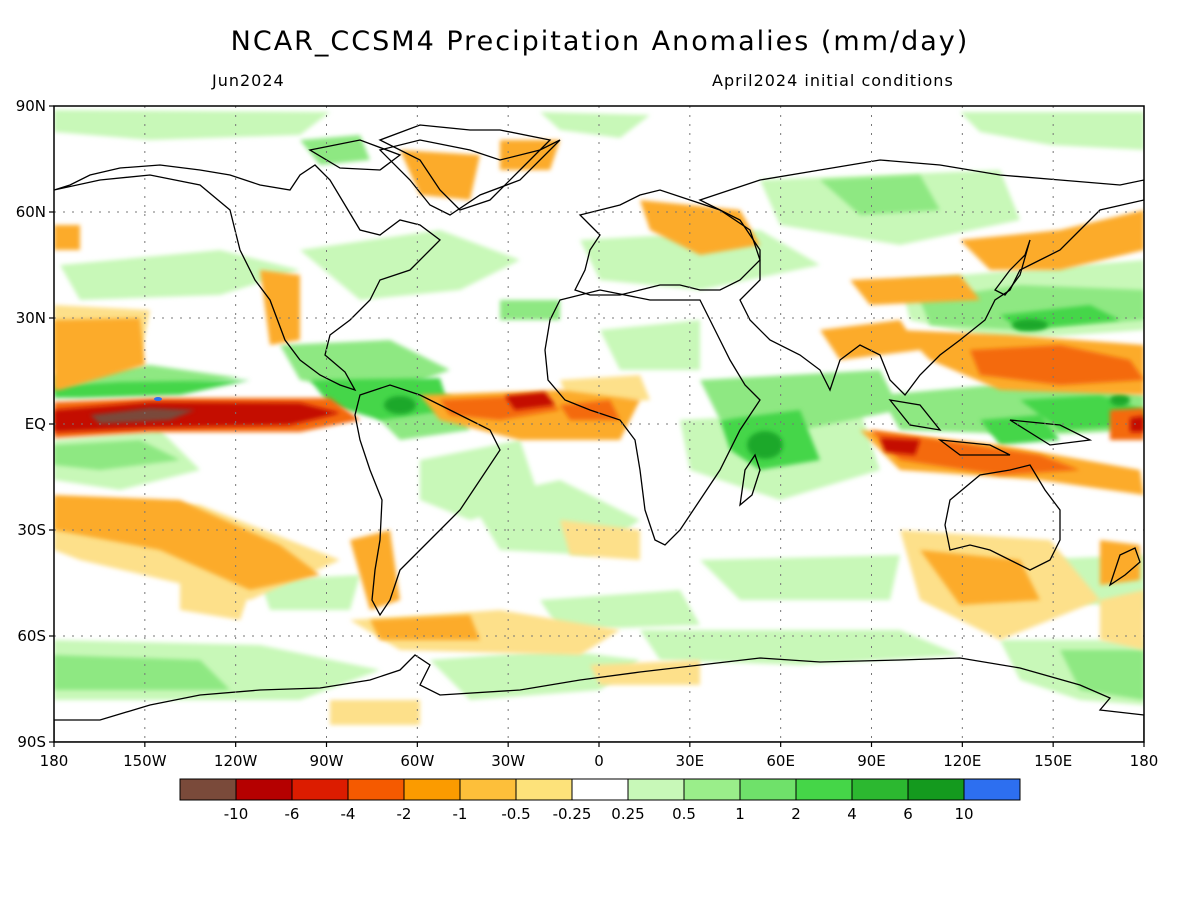  What do you see at coordinates (757, 389) in the screenshot?
I see `wet-dark-spots` at bounding box center [757, 389].